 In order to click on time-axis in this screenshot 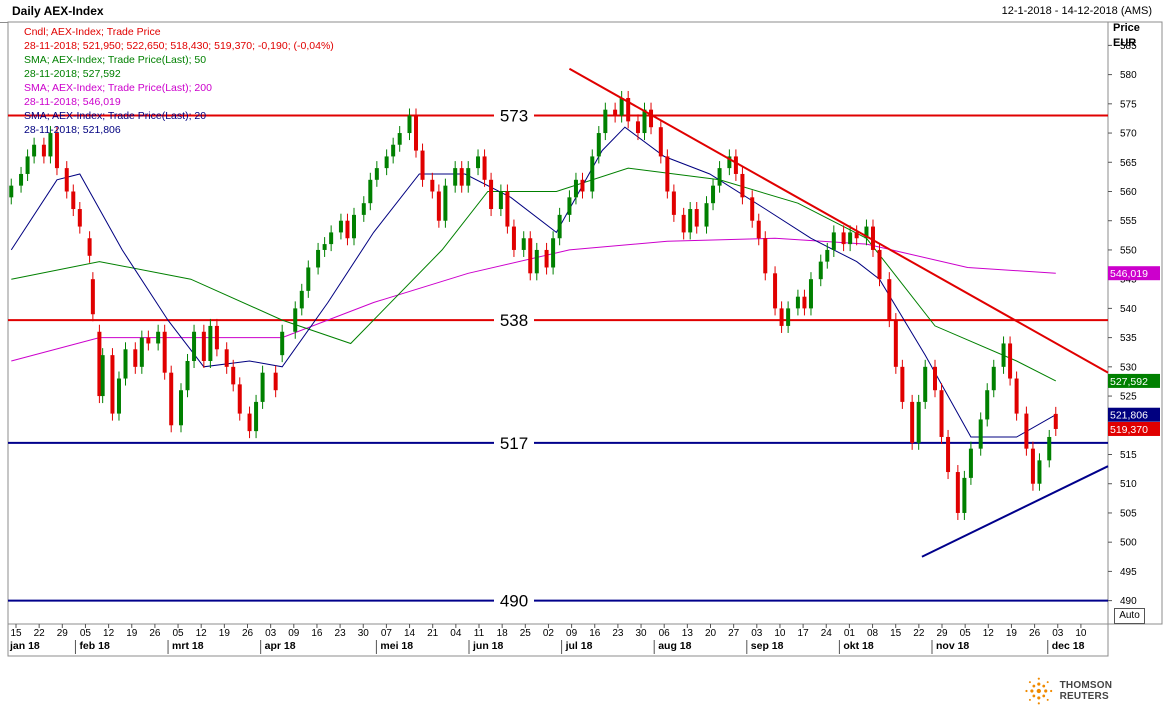, I will do `click(558, 640)`.